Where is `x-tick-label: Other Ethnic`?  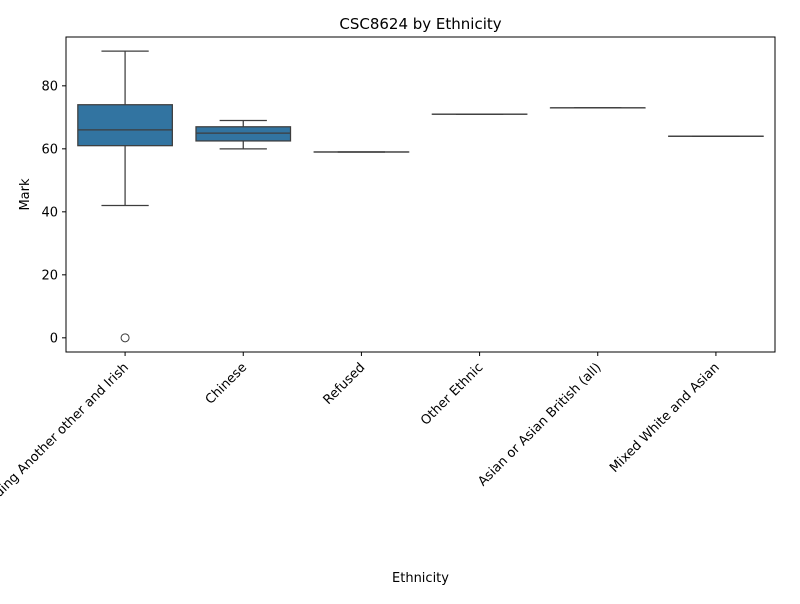
x-tick-label: Other Ethnic is located at coordinates (452, 394).